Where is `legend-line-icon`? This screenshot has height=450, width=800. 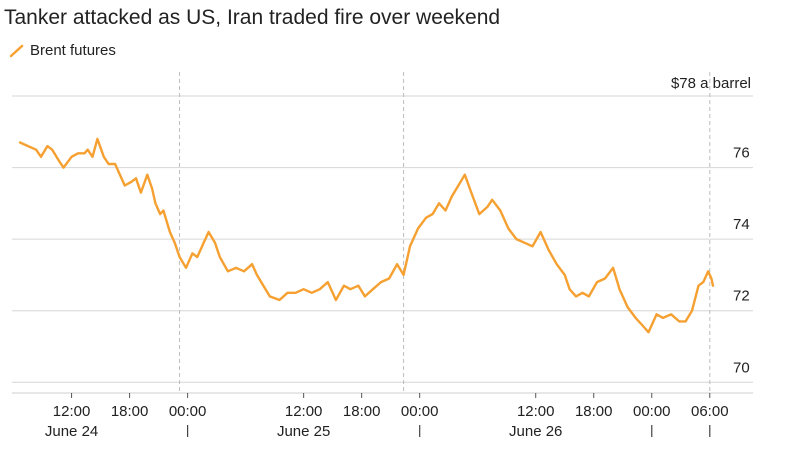 legend-line-icon is located at coordinates (17, 50).